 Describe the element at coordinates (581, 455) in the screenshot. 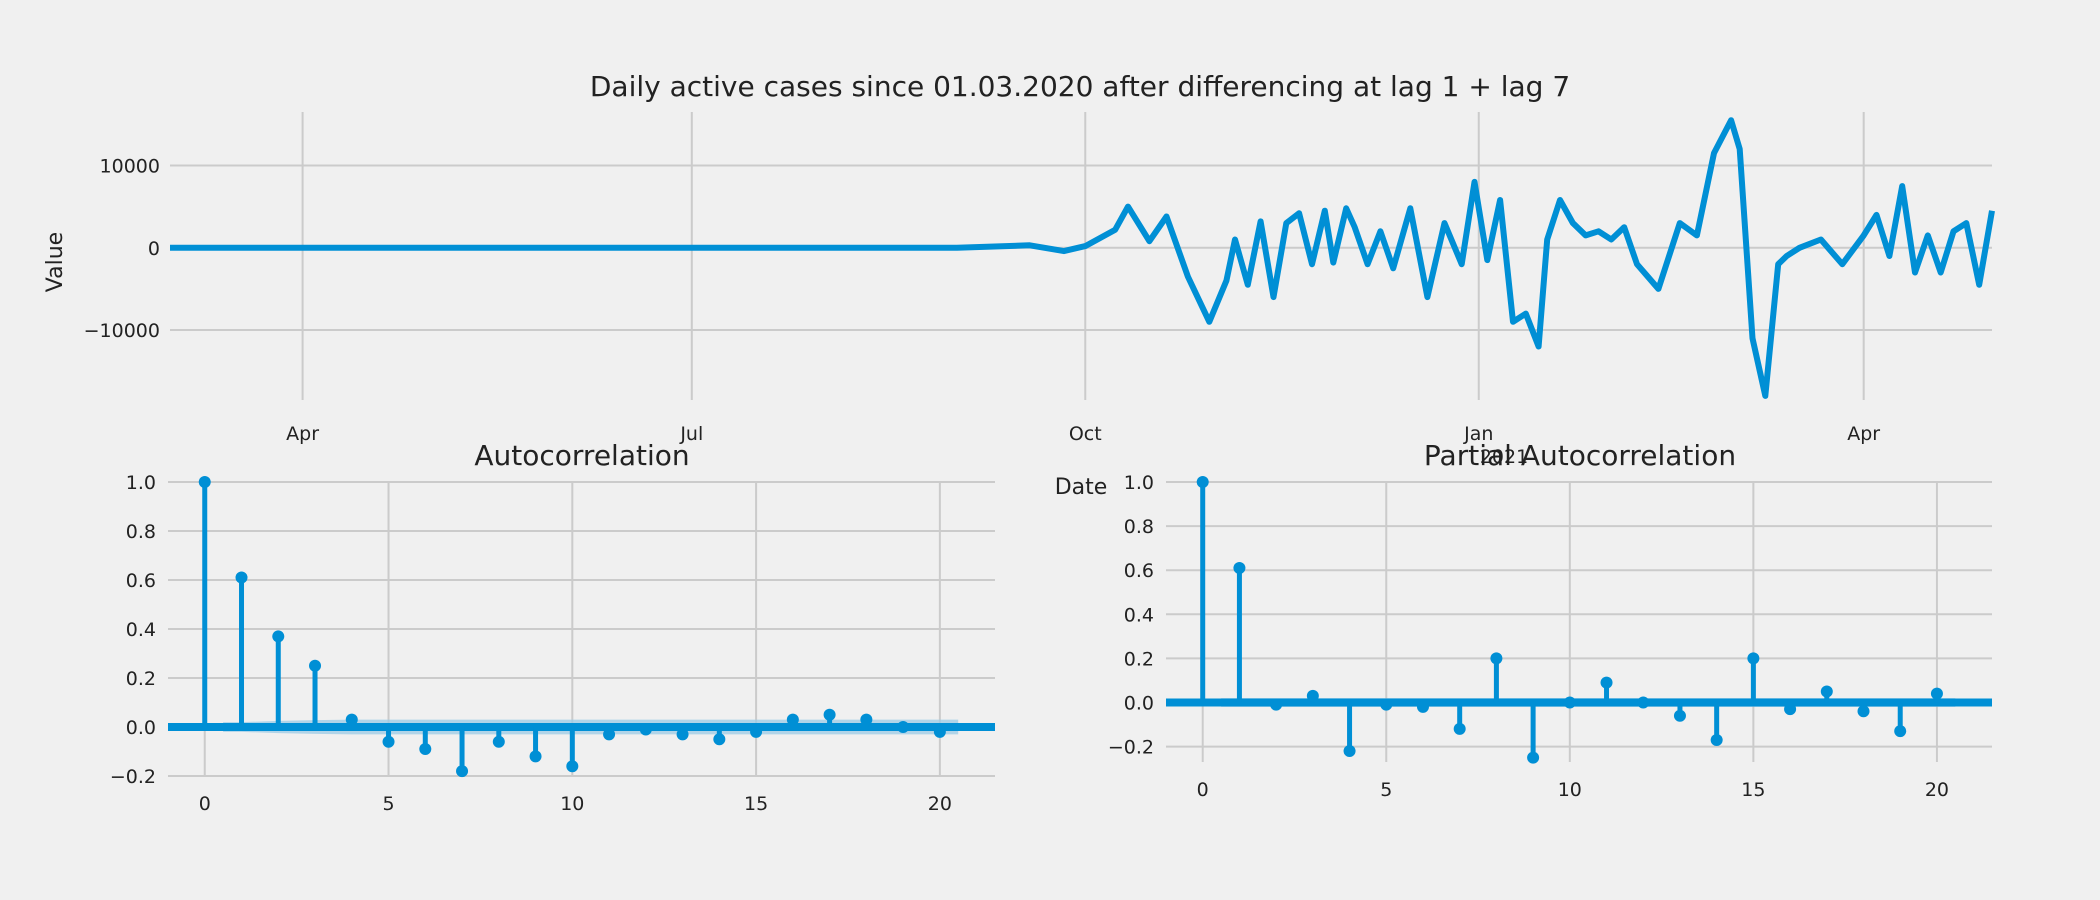

I see `acf-title: Autocorrelation` at that location.